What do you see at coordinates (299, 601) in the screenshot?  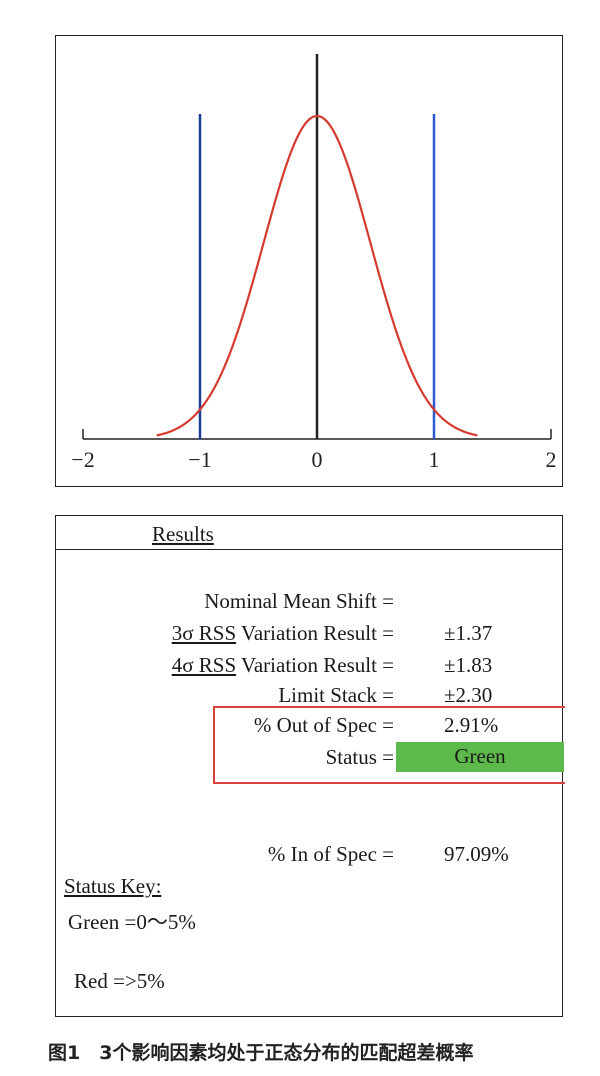 I see `nominal-mean-shift-label: Nominal Mean Shift =` at bounding box center [299, 601].